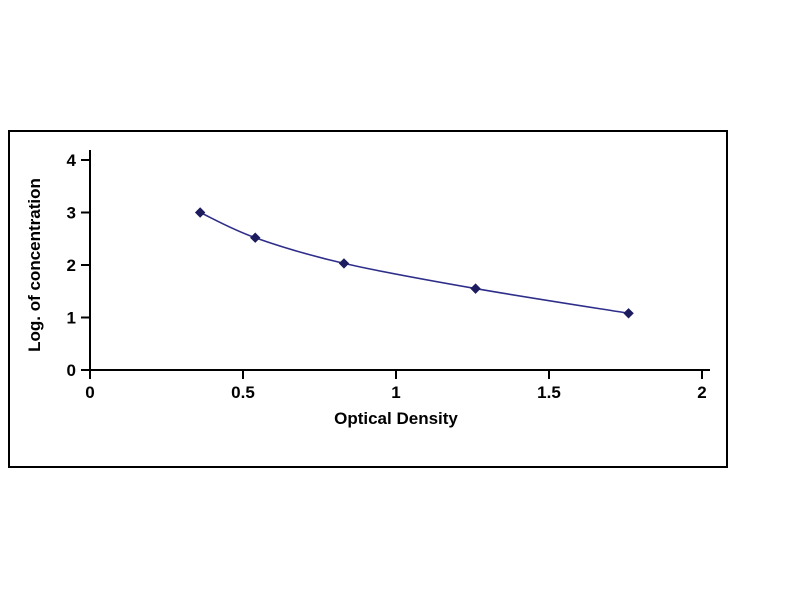  Describe the element at coordinates (71, 318) in the screenshot. I see `y-tick-label: 1` at that location.